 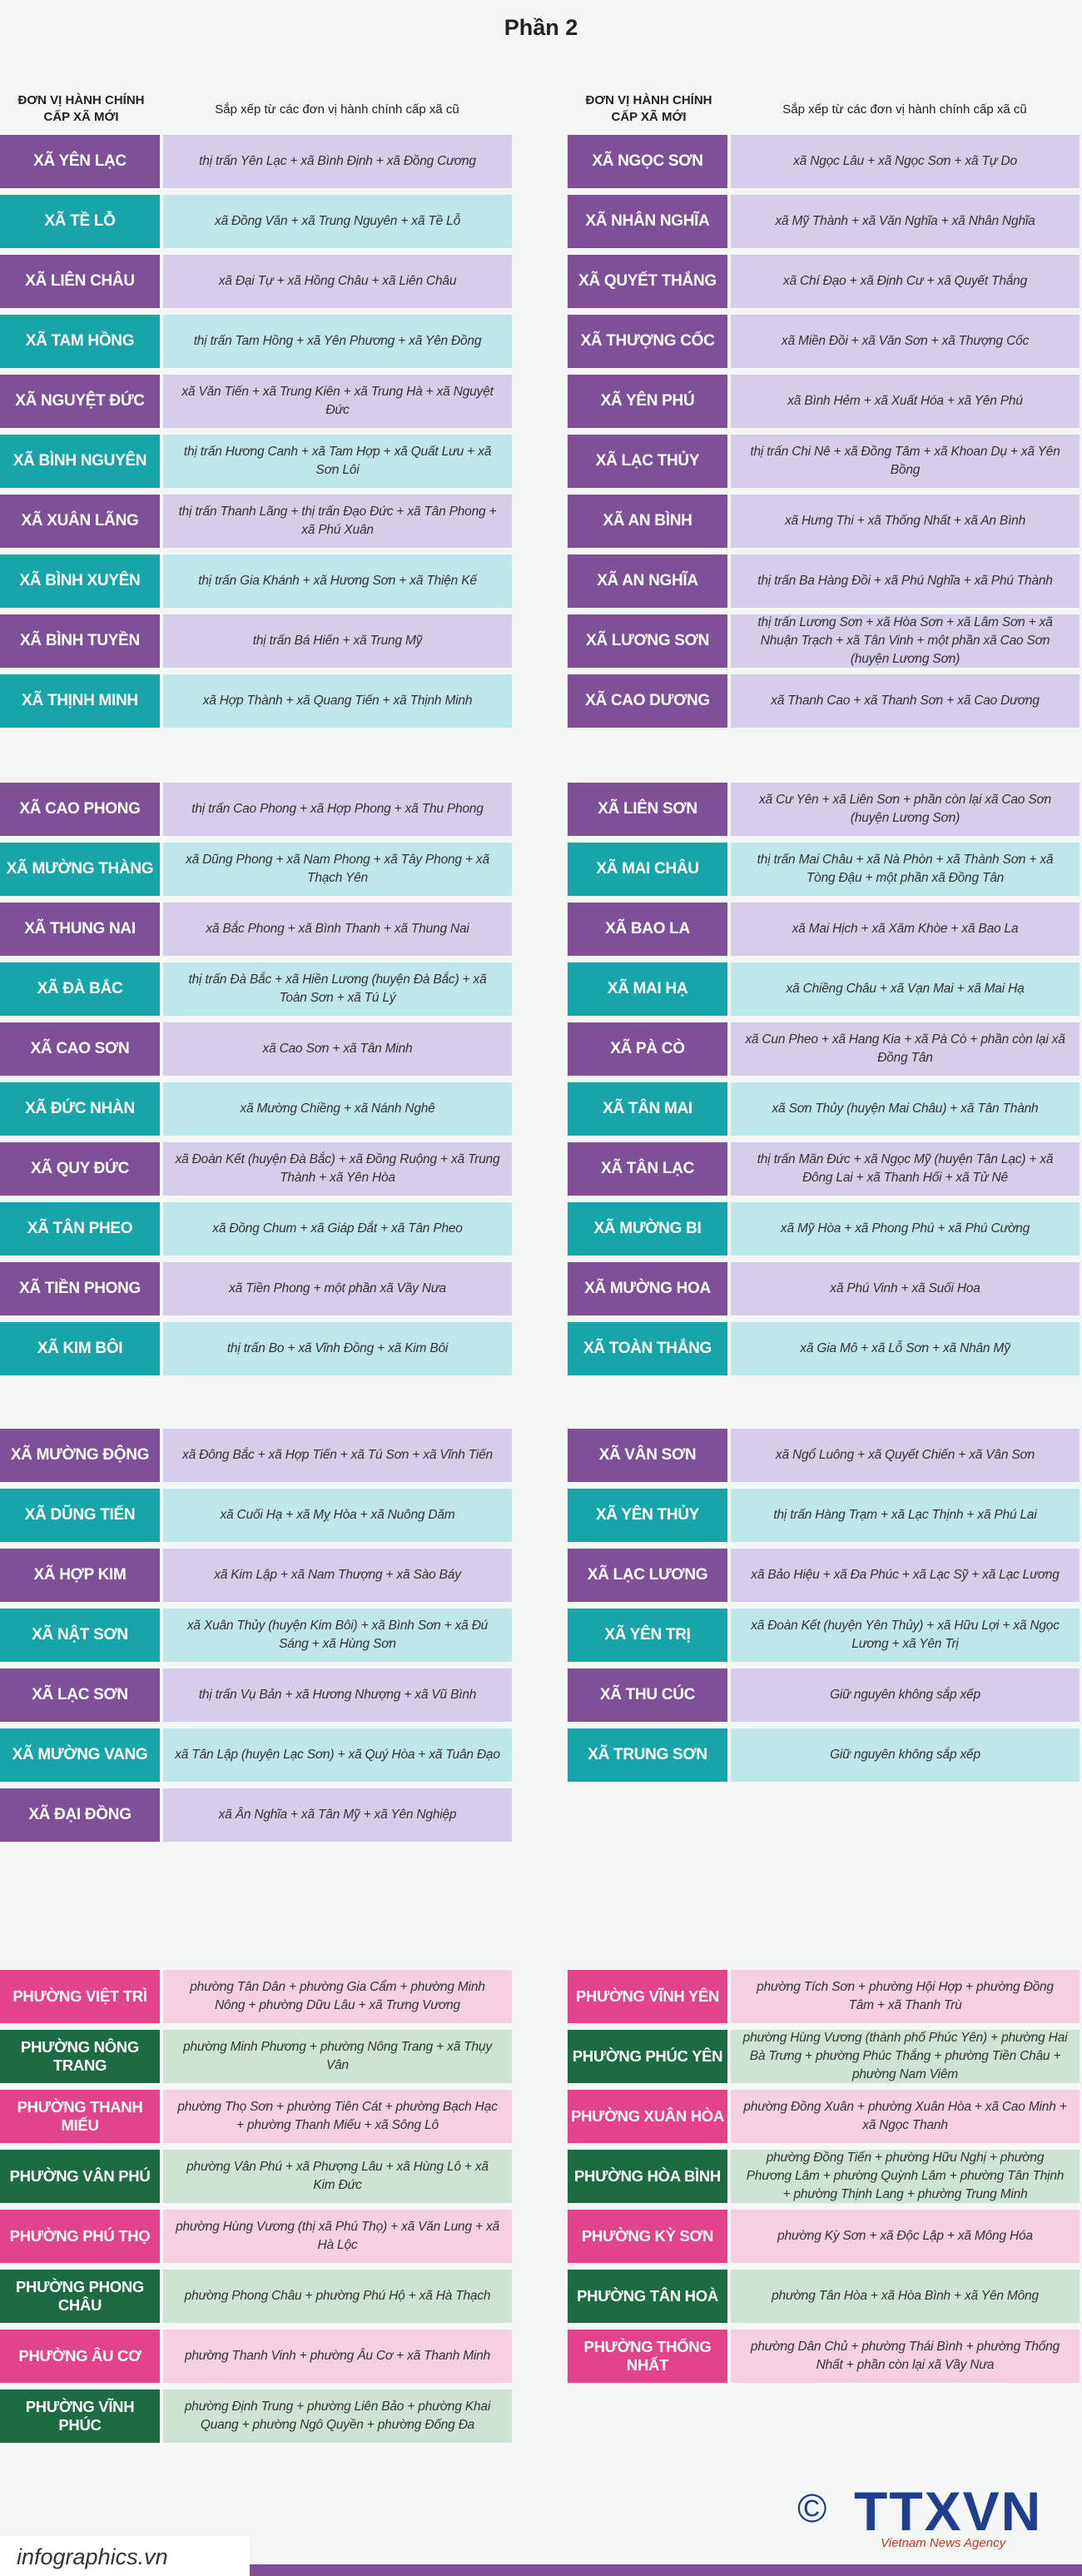 I want to click on unit-name: XÃ LẠC SƠN, so click(x=80, y=1695).